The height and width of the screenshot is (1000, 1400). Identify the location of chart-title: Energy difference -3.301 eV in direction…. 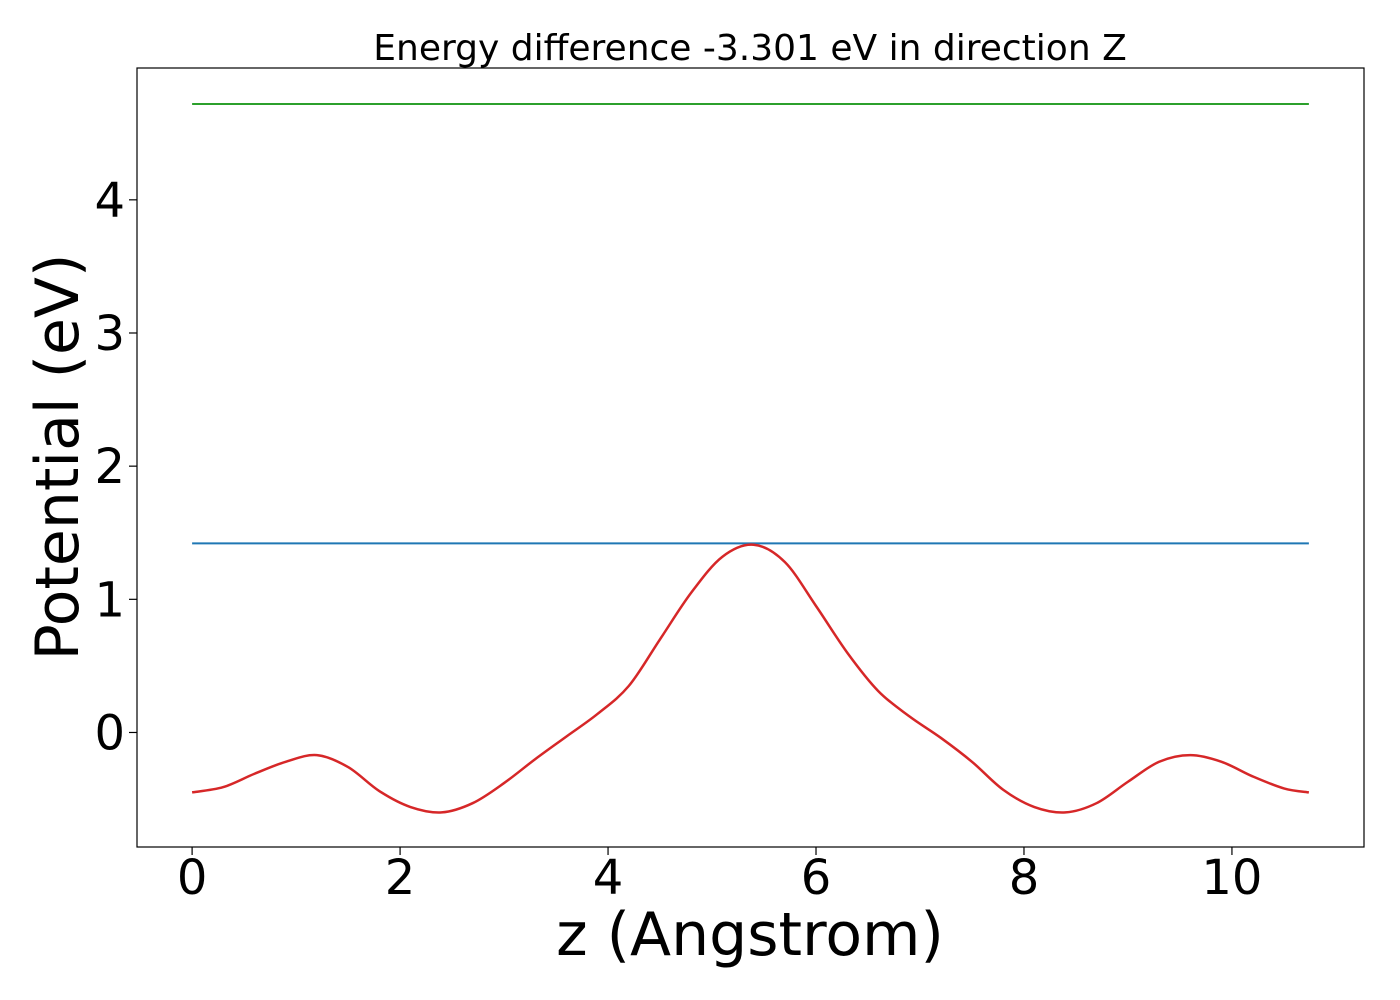
(750, 48).